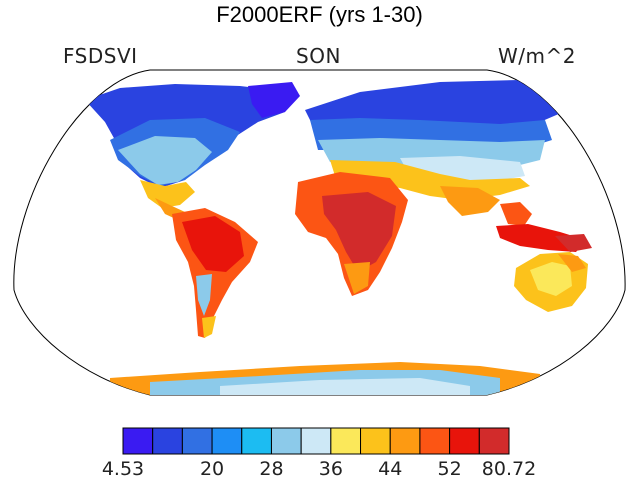 Image resolution: width=639 pixels, height=480 pixels. Describe the element at coordinates (123, 469) in the screenshot. I see `colorbar-tick-label: 4.53` at that location.